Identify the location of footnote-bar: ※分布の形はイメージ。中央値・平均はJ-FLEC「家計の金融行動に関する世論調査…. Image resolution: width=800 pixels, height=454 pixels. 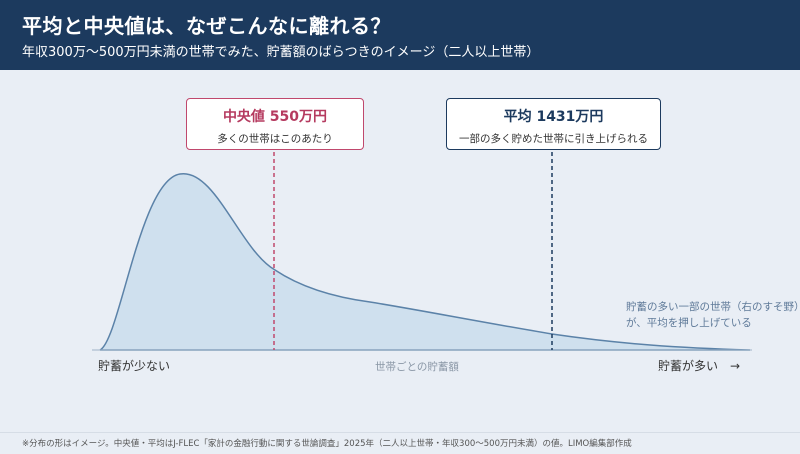
(400, 443).